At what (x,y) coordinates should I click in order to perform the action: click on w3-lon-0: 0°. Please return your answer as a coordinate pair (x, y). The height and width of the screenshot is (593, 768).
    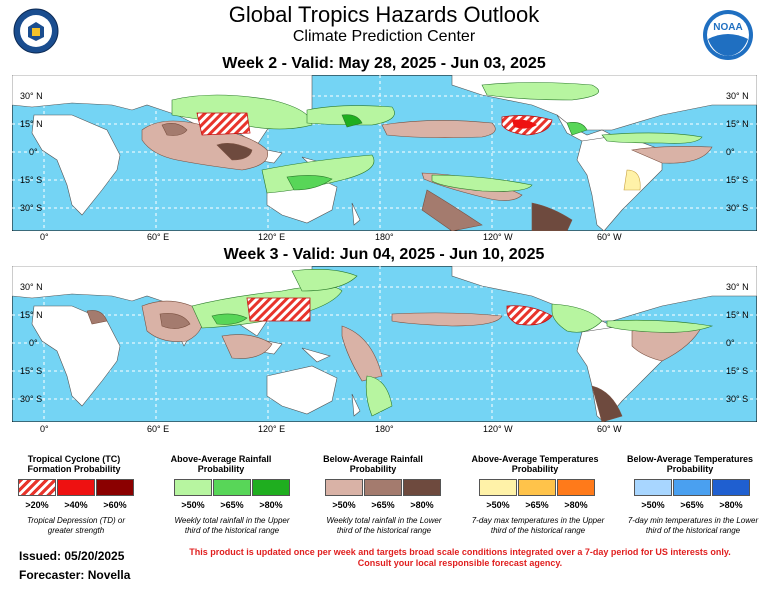
    Looking at the image, I should click on (44, 429).